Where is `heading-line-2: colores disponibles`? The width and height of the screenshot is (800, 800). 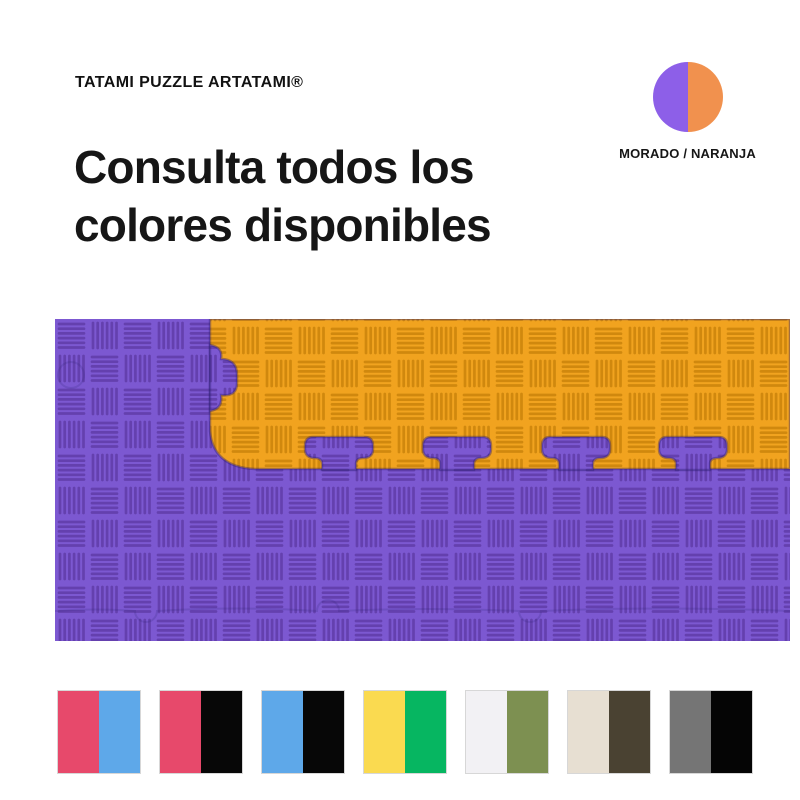 heading-line-2: colores disponibles is located at coordinates (283, 225).